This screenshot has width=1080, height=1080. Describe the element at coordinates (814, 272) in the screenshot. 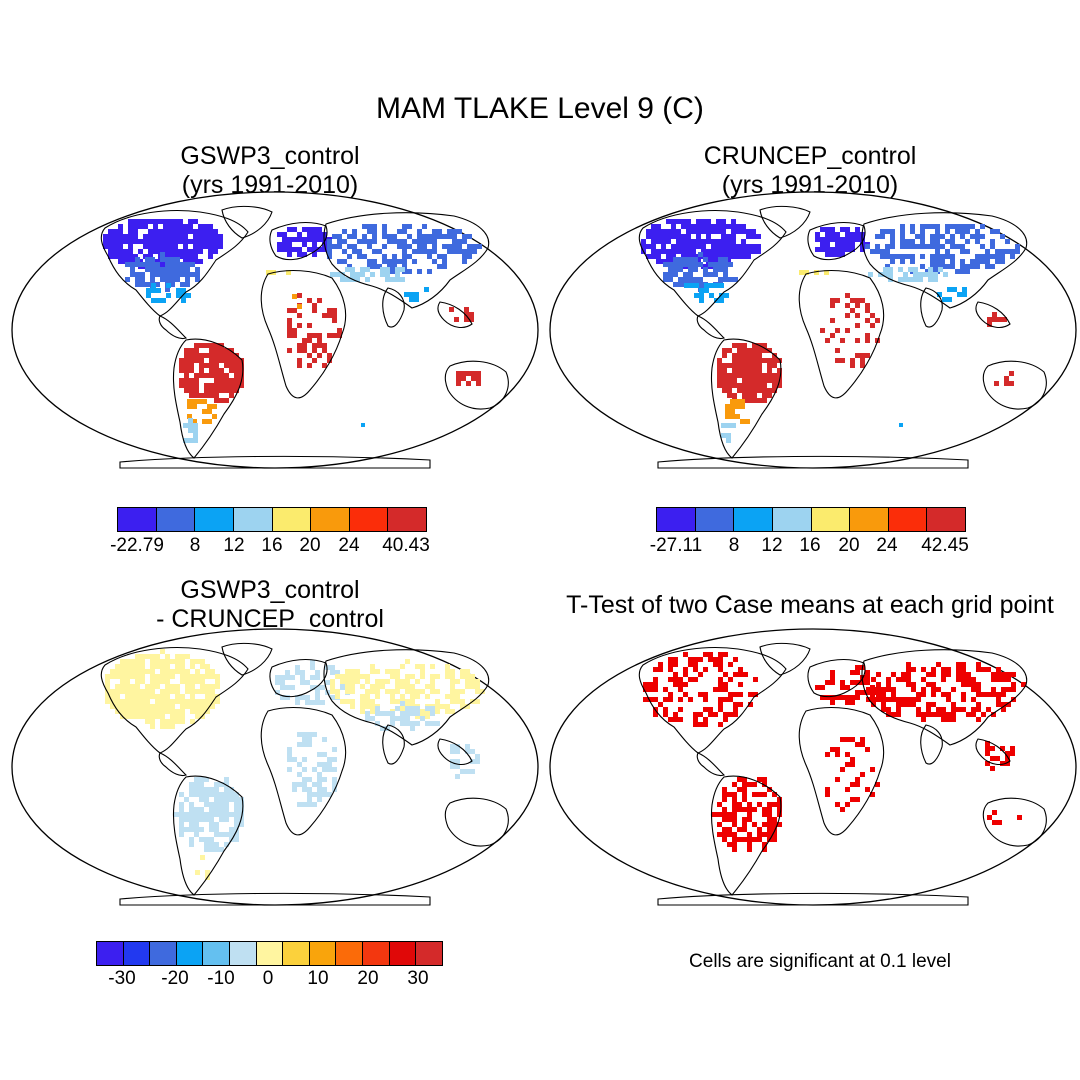

I see `field-mediterranean` at that location.